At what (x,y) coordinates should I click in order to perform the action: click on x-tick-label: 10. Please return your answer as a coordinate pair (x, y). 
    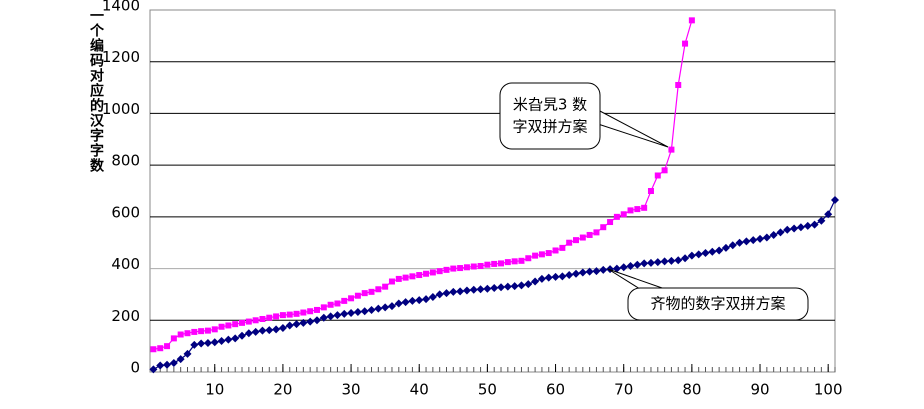
    Looking at the image, I should click on (214, 390).